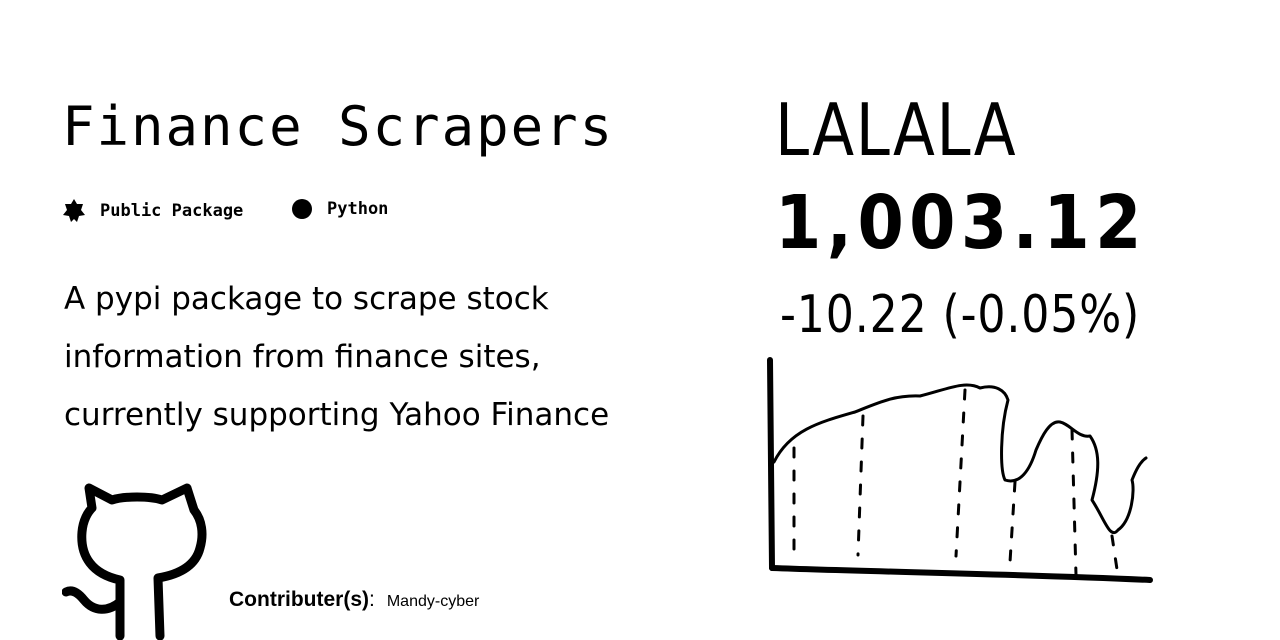 This screenshot has width=1280, height=640. Describe the element at coordinates (433, 601) in the screenshot. I see `contributor-name: Mandy-cyber` at that location.